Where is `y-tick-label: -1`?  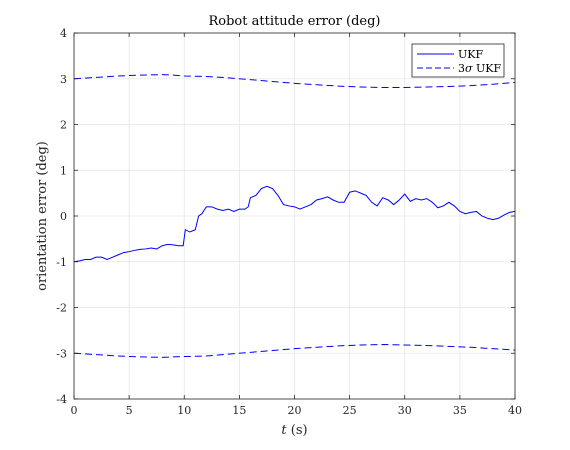 y-tick-label: -1 is located at coordinates (61, 262).